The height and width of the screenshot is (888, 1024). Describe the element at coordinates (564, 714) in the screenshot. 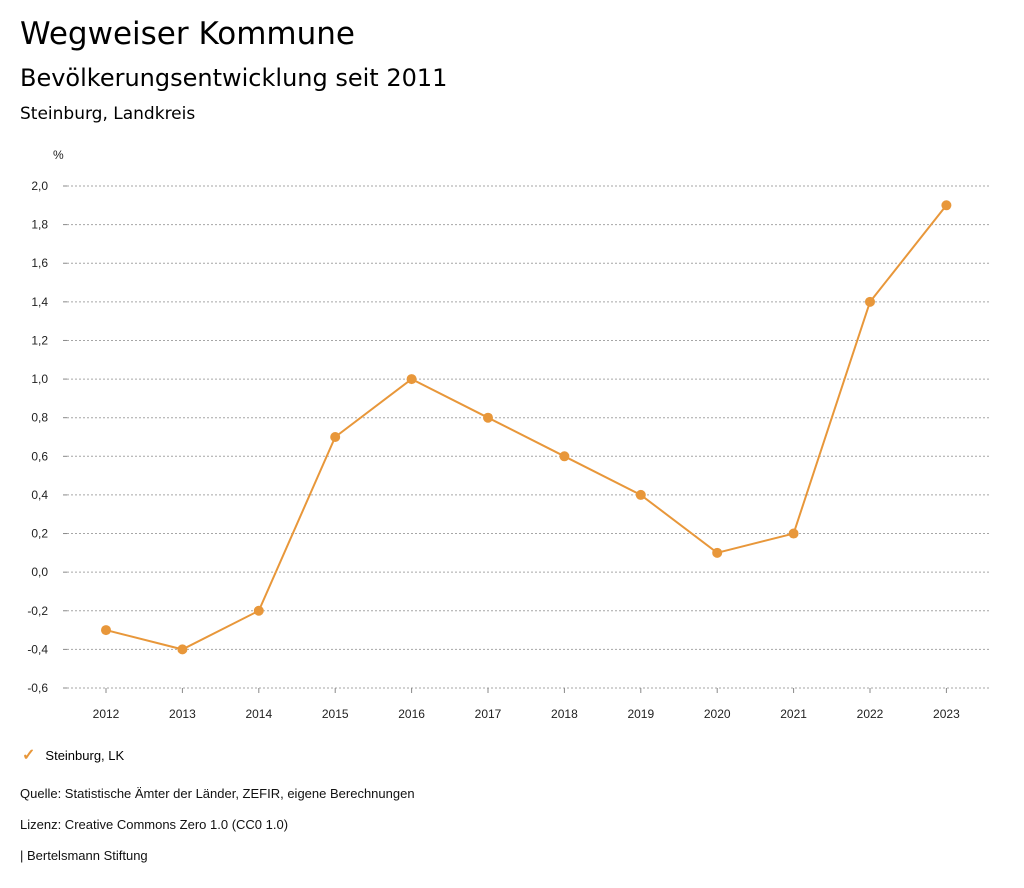

I see `x-tick-label: 2018` at that location.